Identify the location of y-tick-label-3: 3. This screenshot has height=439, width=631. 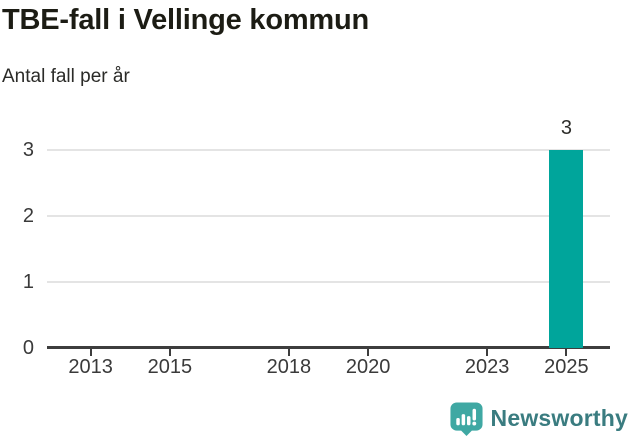
(28, 150).